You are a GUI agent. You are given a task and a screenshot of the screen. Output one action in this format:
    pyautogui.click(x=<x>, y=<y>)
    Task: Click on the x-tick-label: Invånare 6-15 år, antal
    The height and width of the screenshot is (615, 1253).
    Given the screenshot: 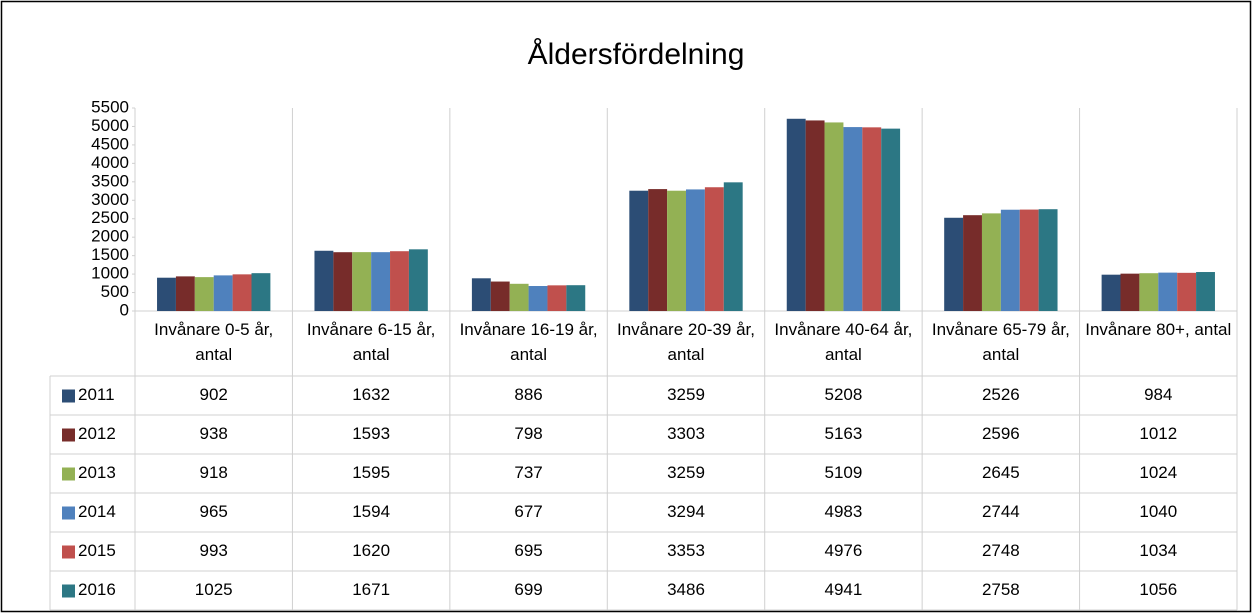 What is the action you would take?
    pyautogui.click(x=371, y=342)
    